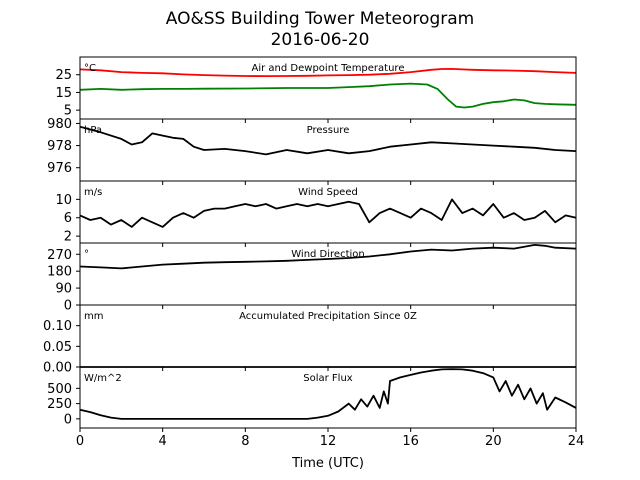 The image size is (640, 480). What do you see at coordinates (320, 19) in the screenshot?
I see `chart-title: AO&SS Building Tower Meteorogram` at bounding box center [320, 19].